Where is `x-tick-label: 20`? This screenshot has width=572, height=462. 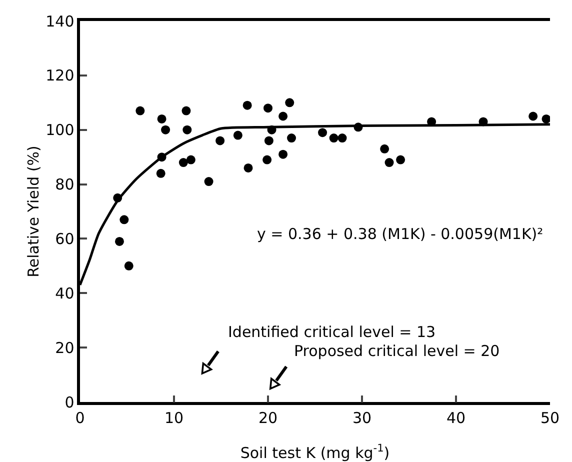 x-tick-label: 20 is located at coordinates (268, 417).